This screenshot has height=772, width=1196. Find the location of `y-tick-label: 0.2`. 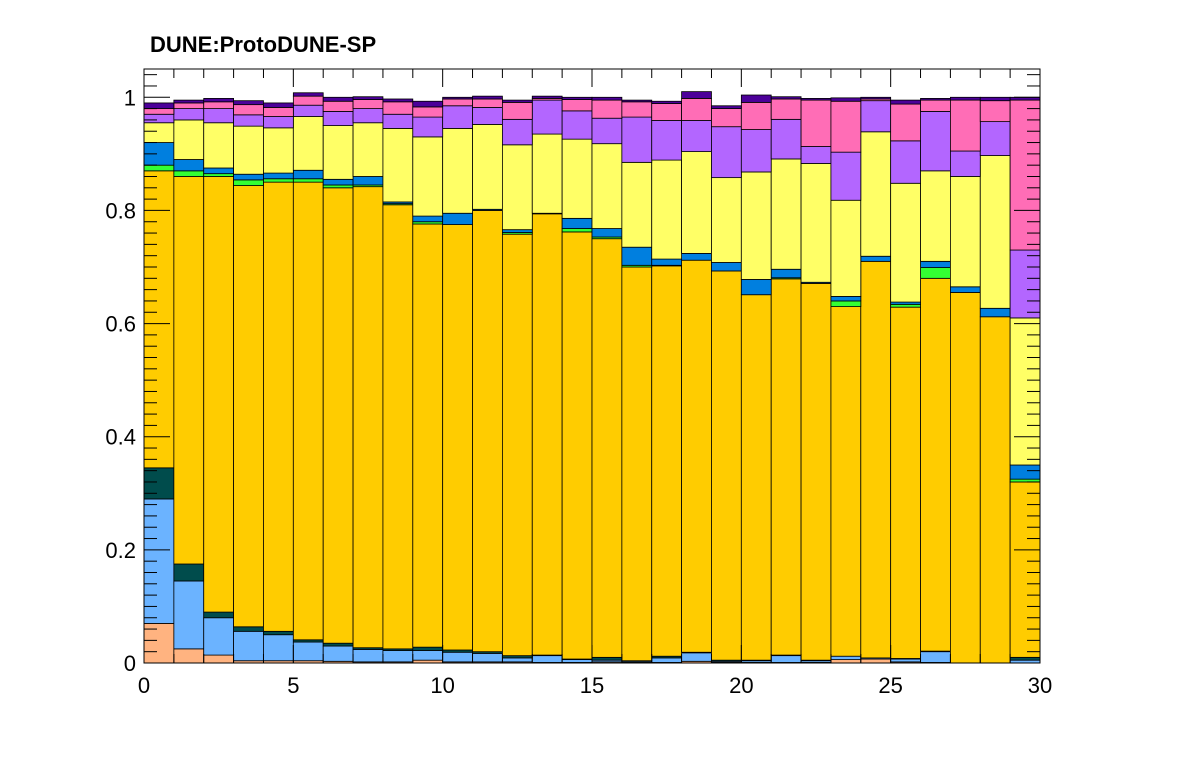

y-tick-label: 0.2 is located at coordinates (120, 550).